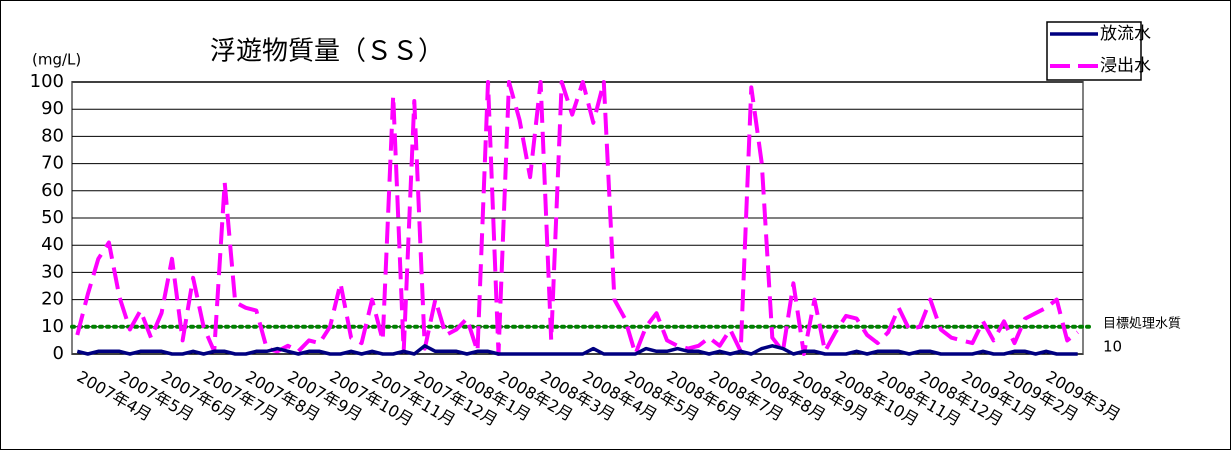 The height and width of the screenshot is (450, 1231). What do you see at coordinates (52, 190) in the screenshot?
I see `y-tick-label: 60` at bounding box center [52, 190].